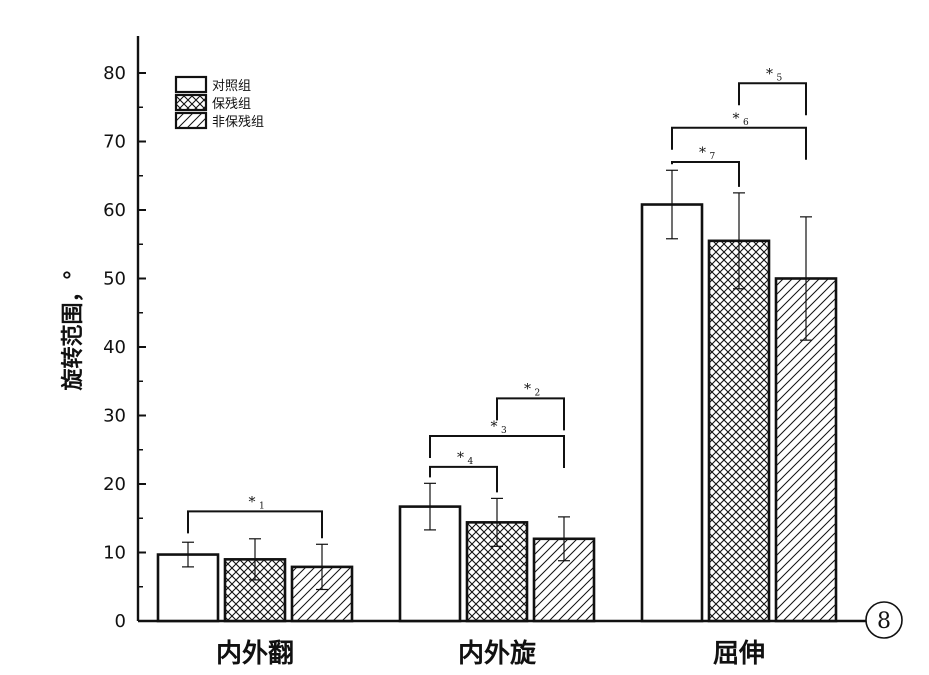  Describe the element at coordinates (73, 329) in the screenshot. I see `y-axis-label: 旋转范围，°` at that location.